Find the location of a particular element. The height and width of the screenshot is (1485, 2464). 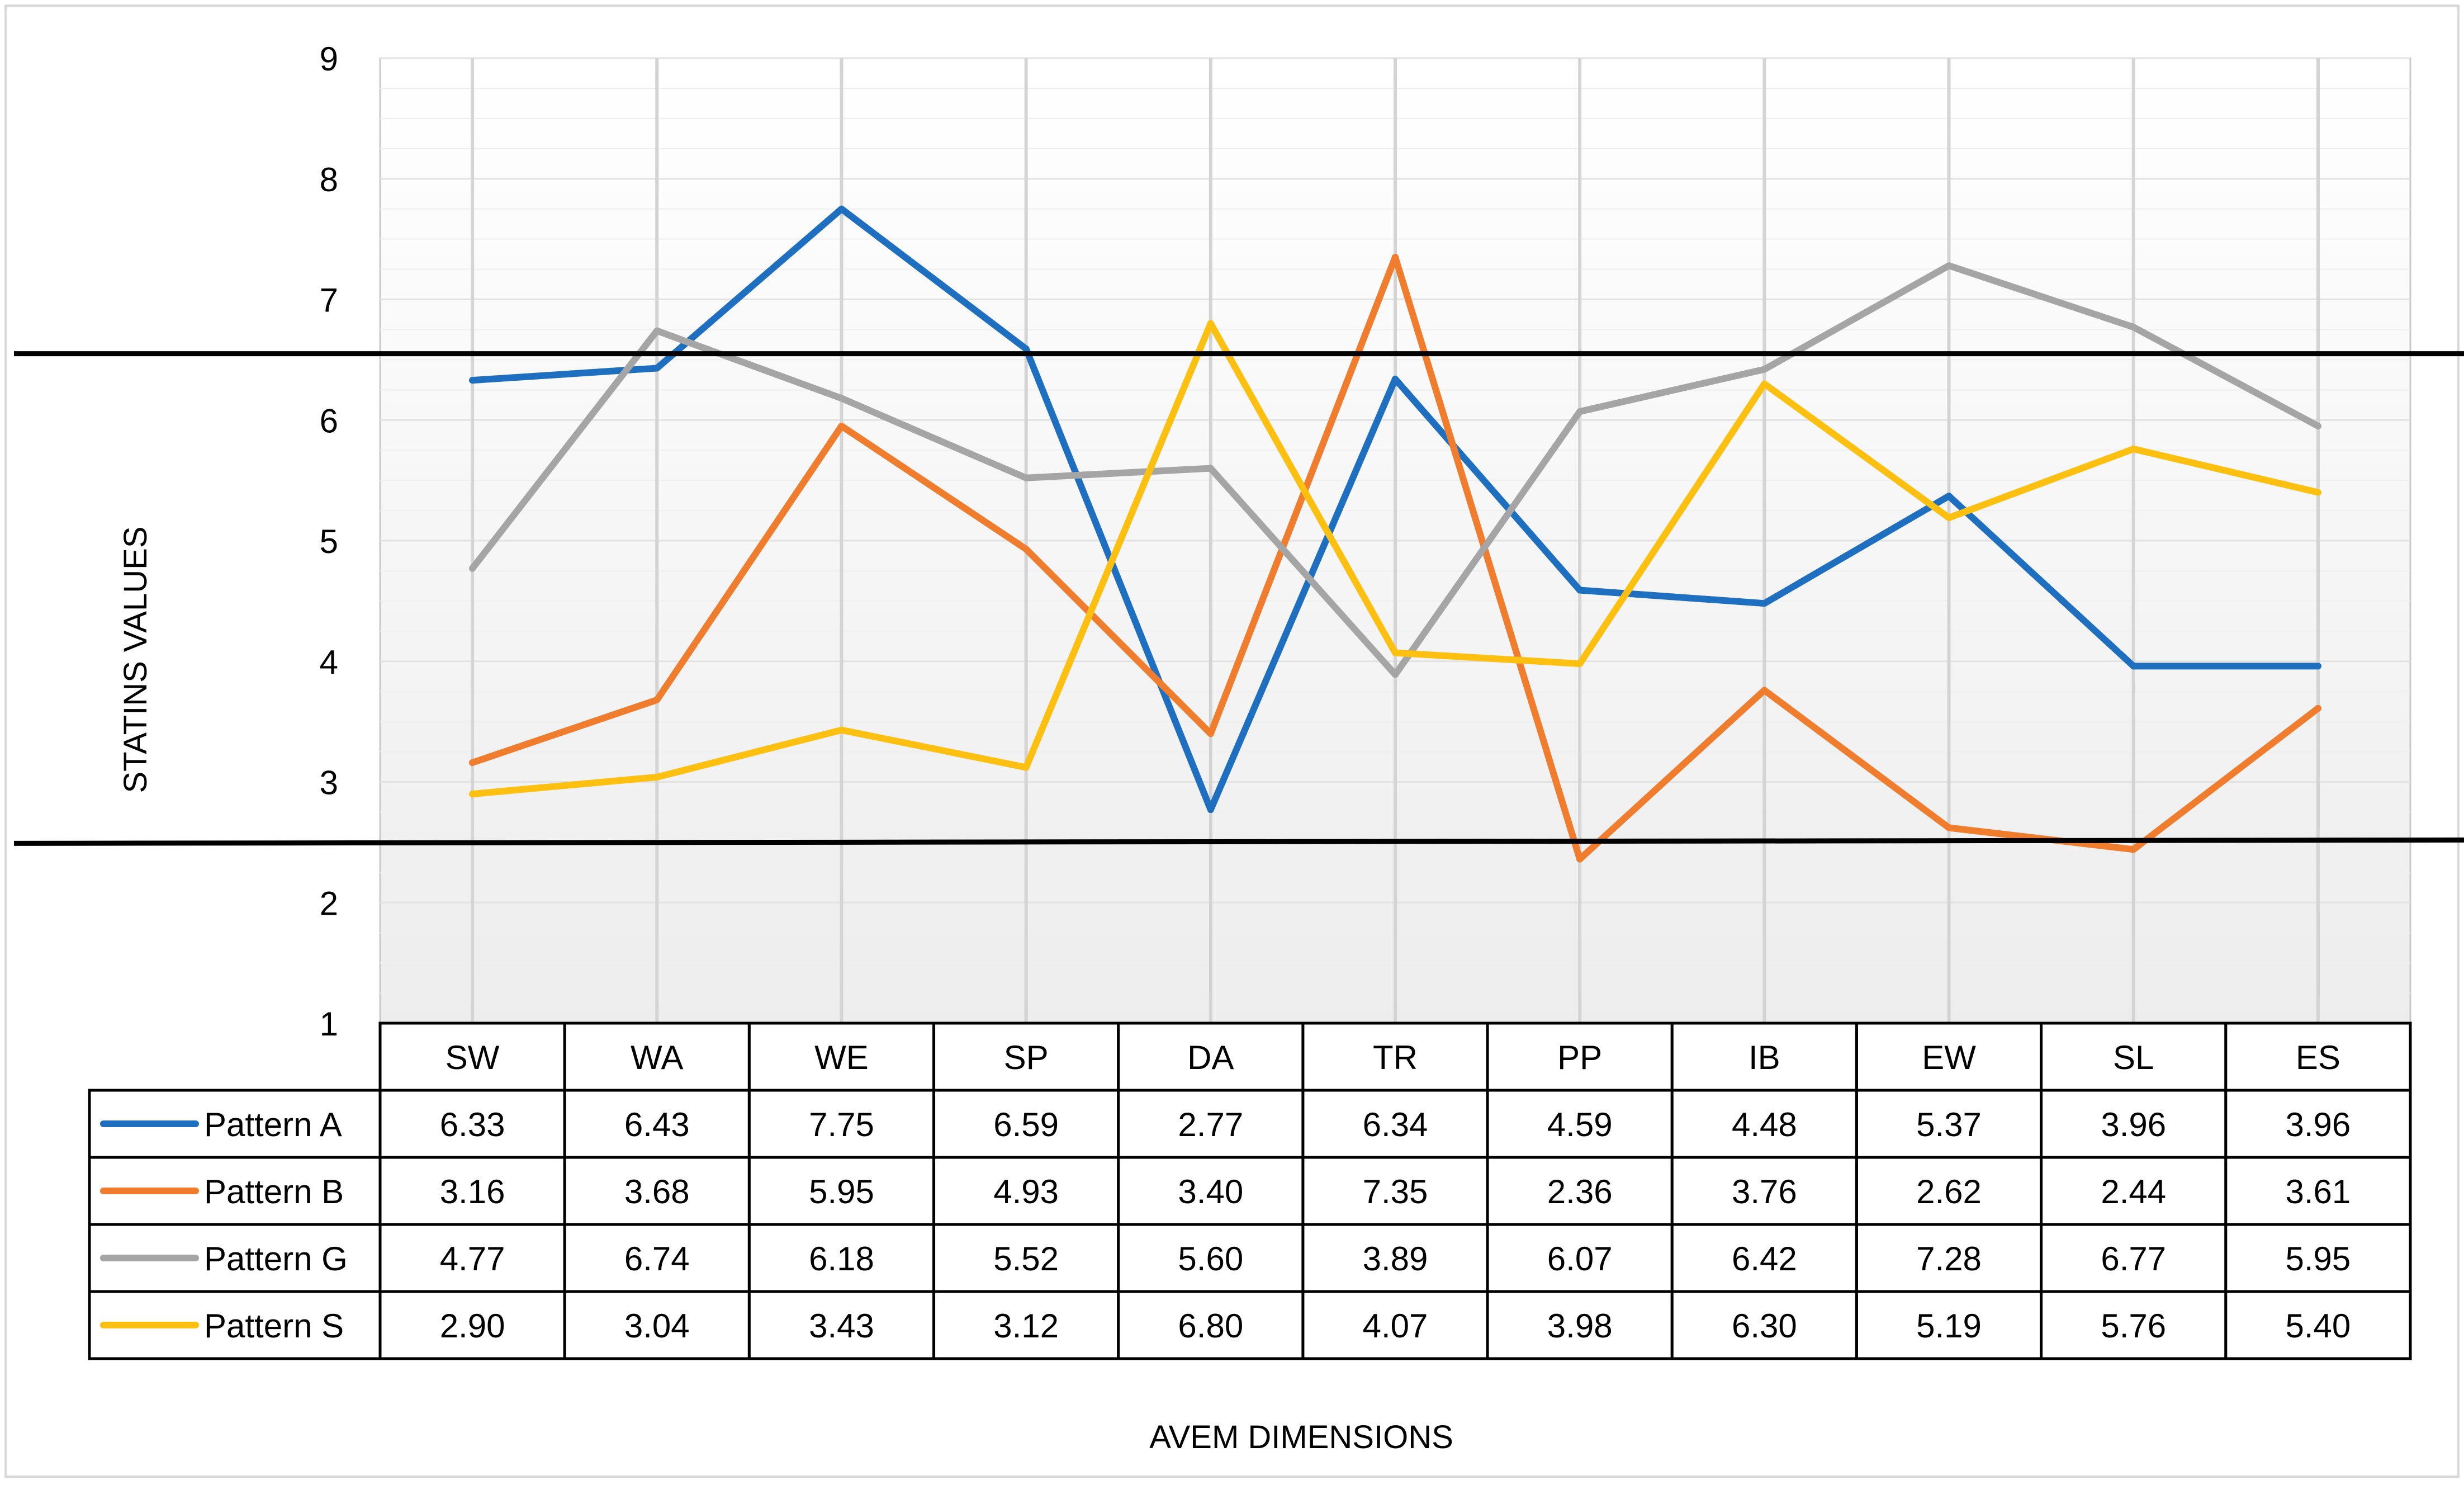

data-label-pattern-s: 5.19 is located at coordinates (1949, 1326).